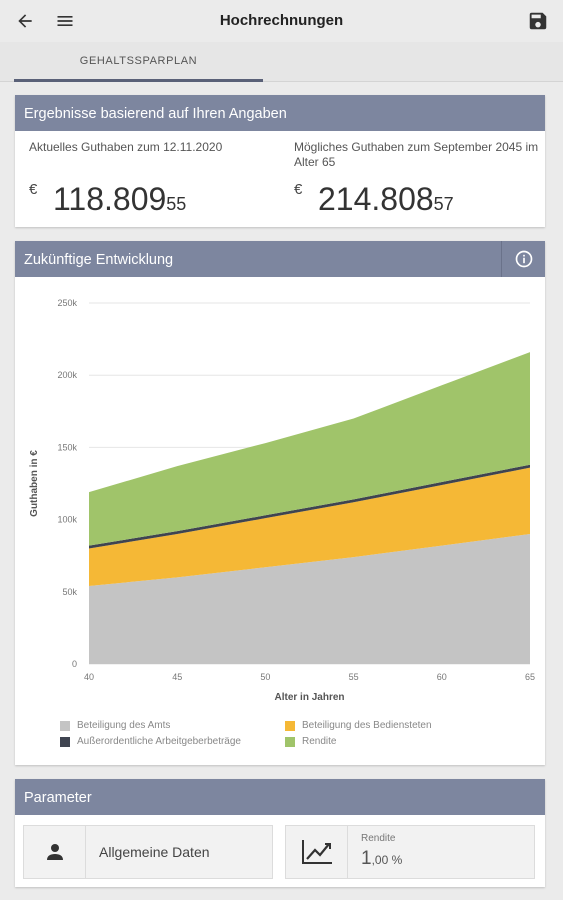 The height and width of the screenshot is (900, 563). Describe the element at coordinates (67, 447) in the screenshot. I see `y-tick-label: 150k` at that location.